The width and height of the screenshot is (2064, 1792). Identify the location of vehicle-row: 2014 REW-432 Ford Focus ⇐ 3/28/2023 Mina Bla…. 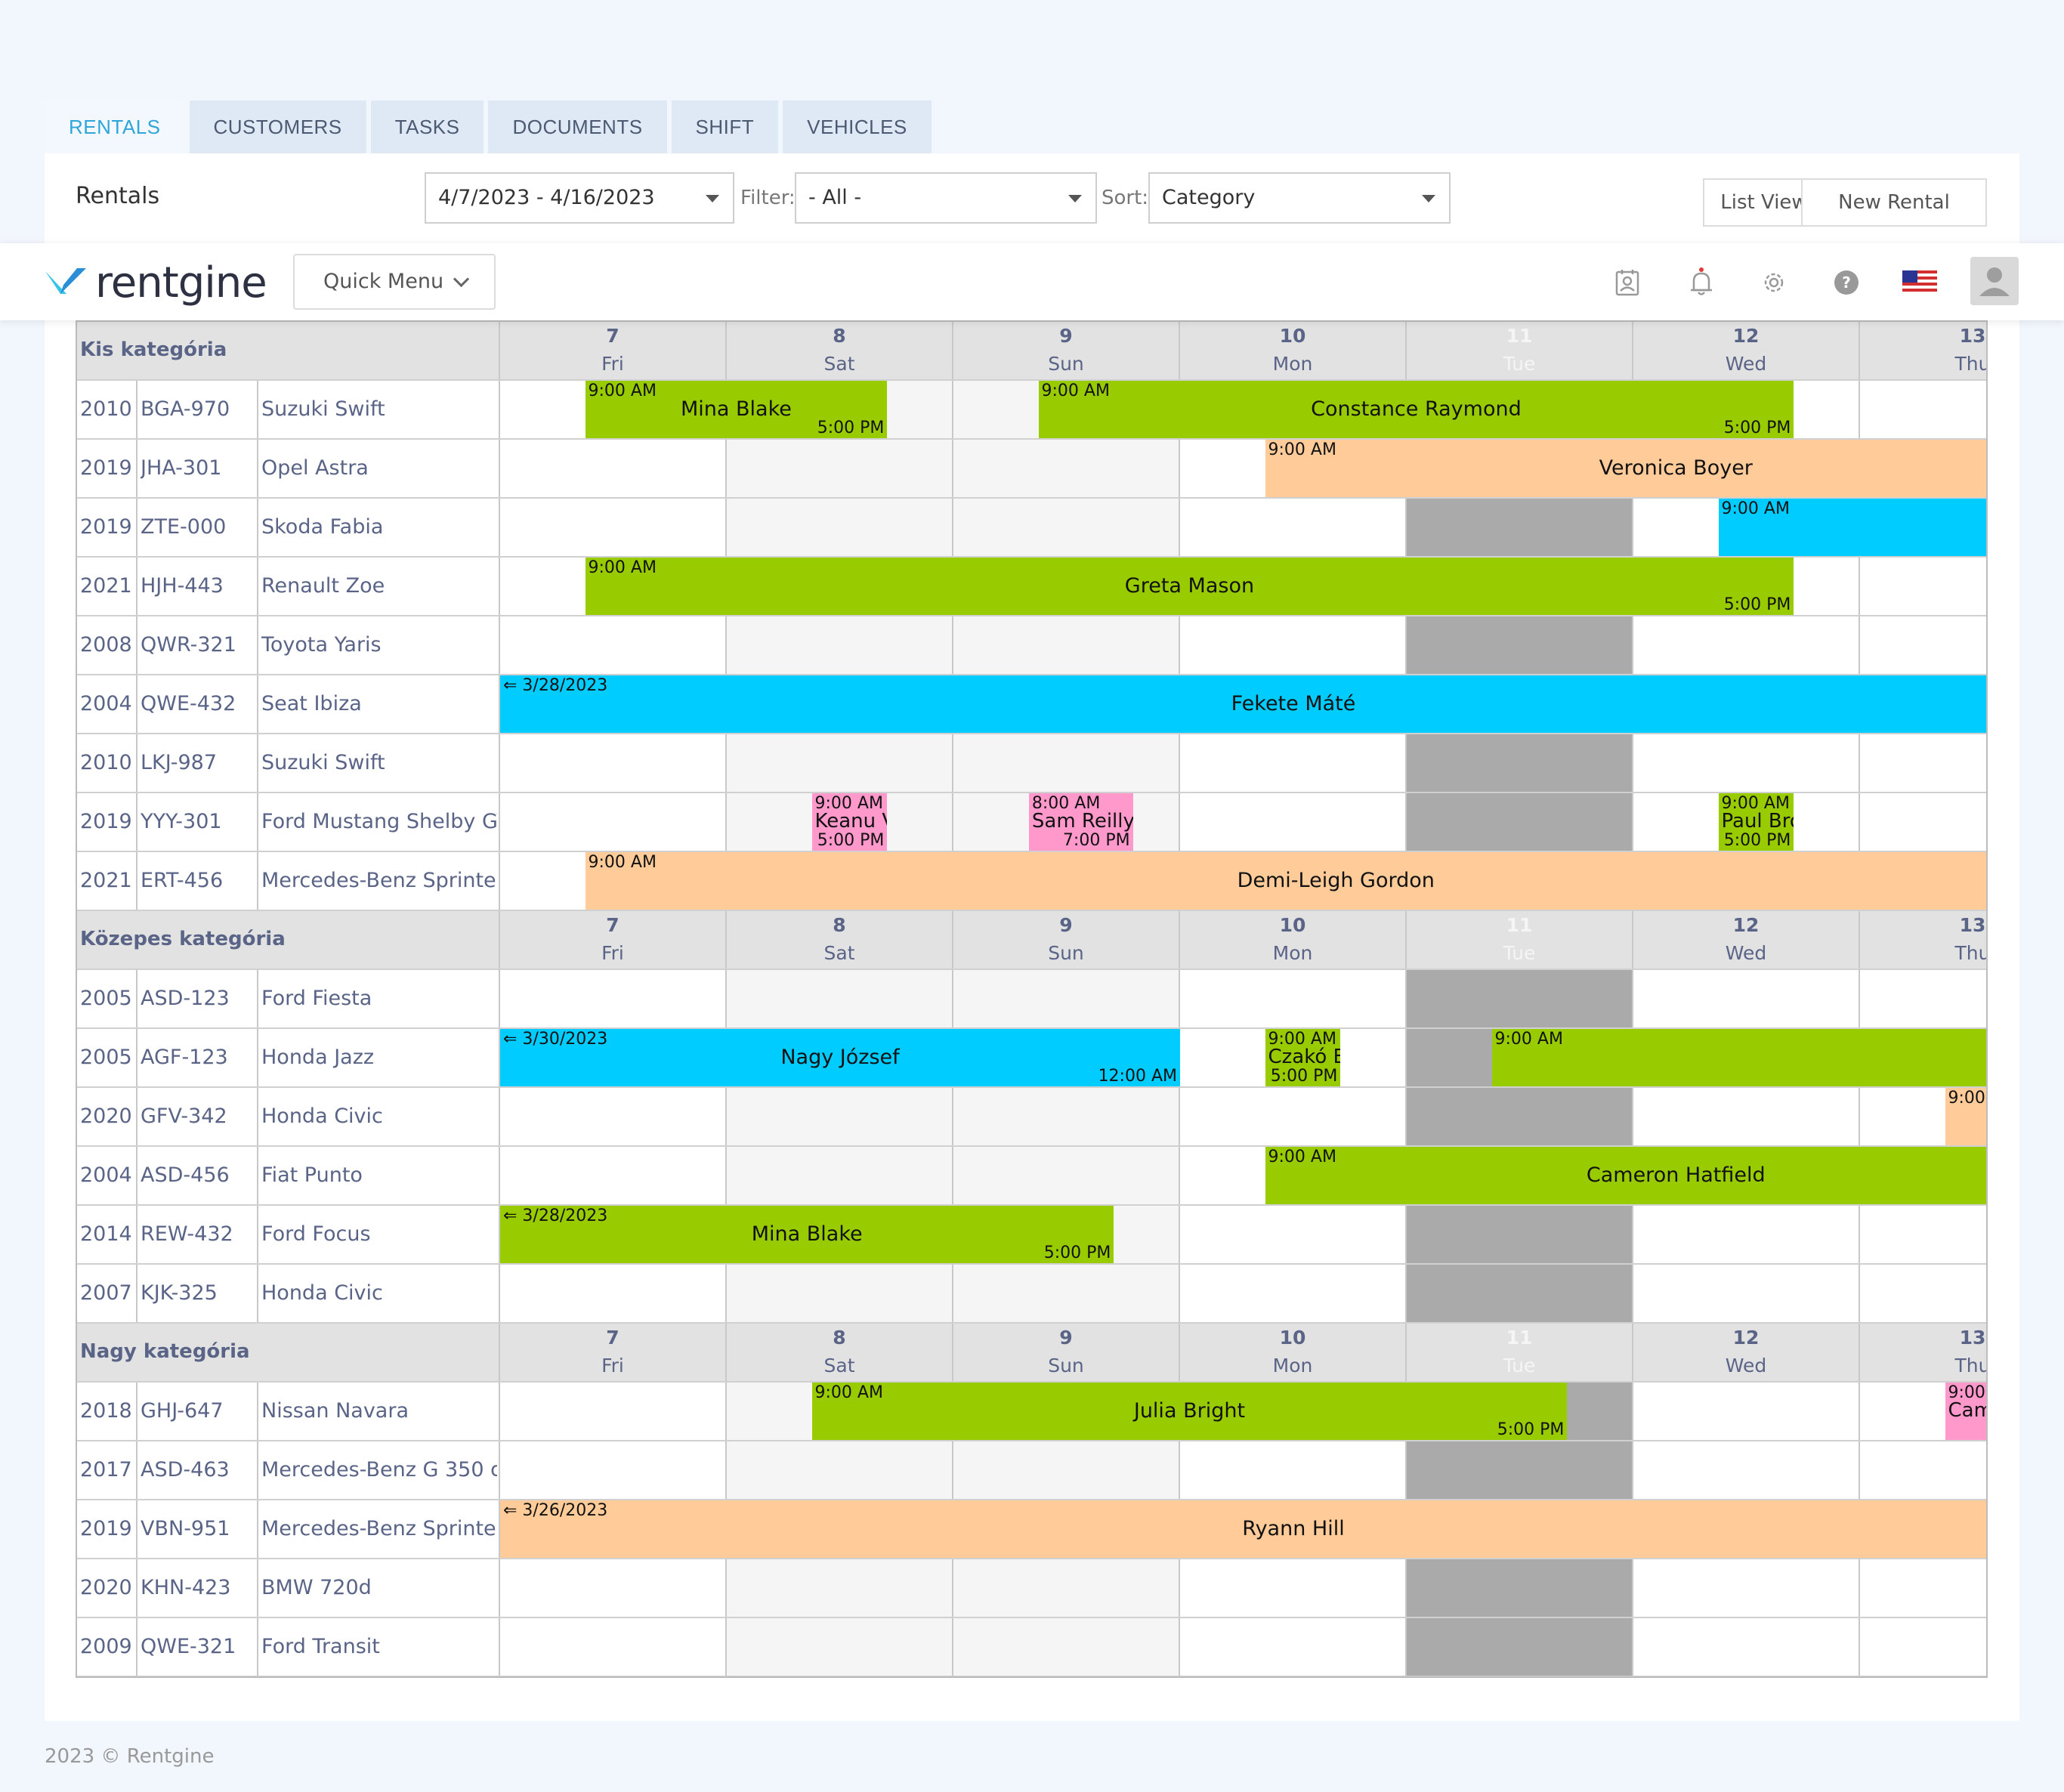
(1031, 1235).